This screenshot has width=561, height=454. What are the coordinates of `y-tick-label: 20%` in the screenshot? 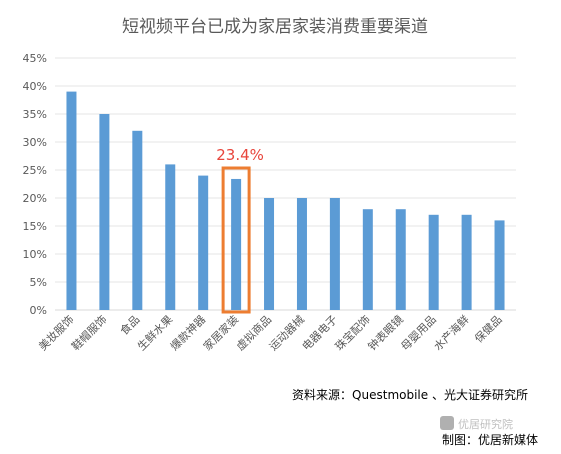 It's located at (35, 198).